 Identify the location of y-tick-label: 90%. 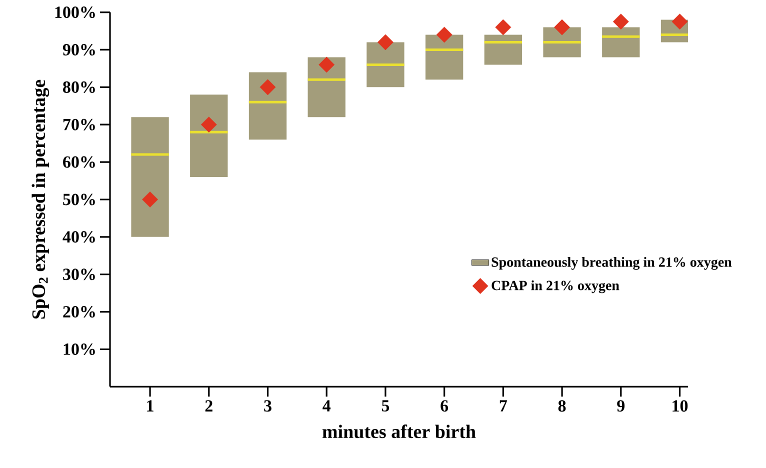
(78, 50).